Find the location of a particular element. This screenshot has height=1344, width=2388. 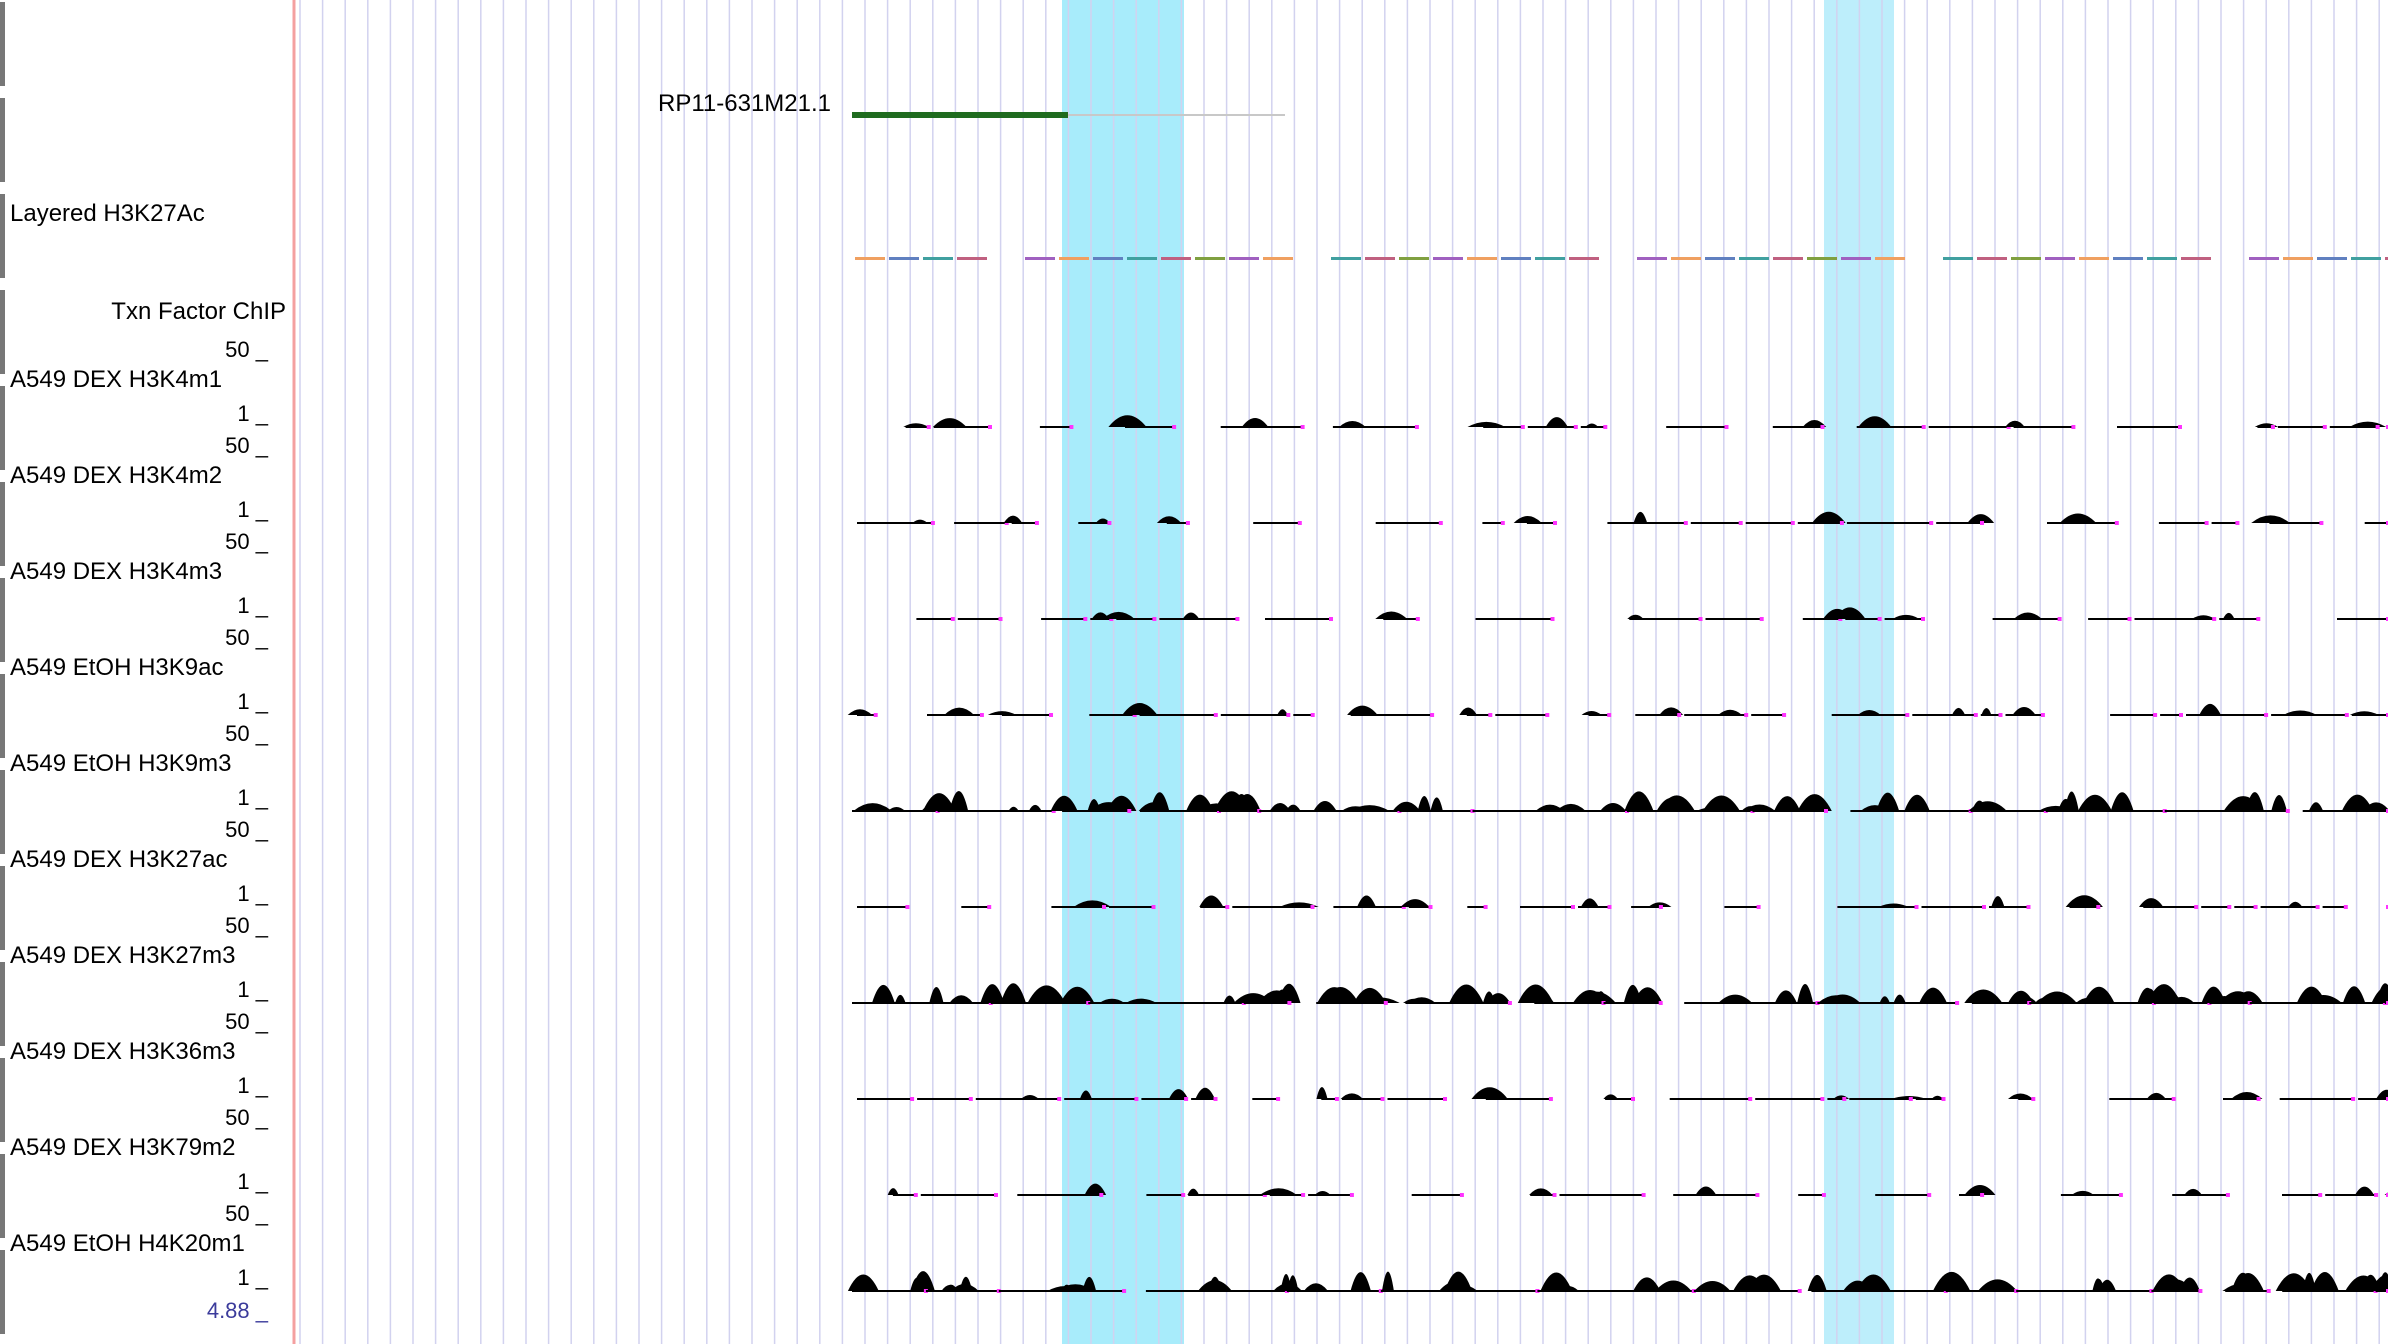

track-name: A549 DEX H3K4m3 is located at coordinates (116, 571).